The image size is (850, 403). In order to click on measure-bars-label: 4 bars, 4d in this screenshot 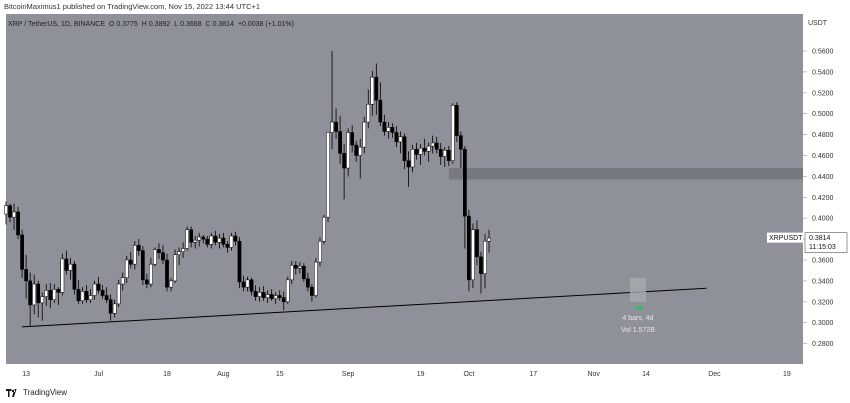, I will do `click(637, 318)`.